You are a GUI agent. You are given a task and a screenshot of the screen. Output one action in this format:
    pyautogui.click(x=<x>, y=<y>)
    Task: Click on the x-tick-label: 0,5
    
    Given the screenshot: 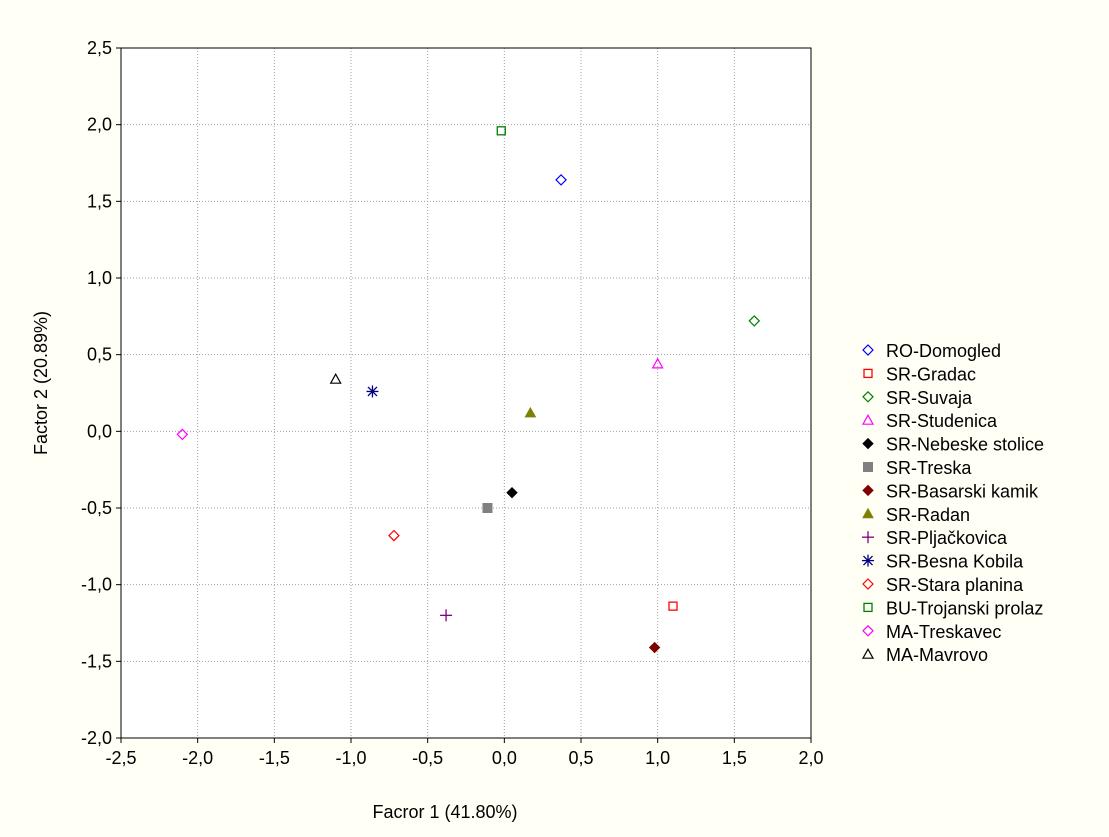 What is the action you would take?
    pyautogui.click(x=580, y=758)
    